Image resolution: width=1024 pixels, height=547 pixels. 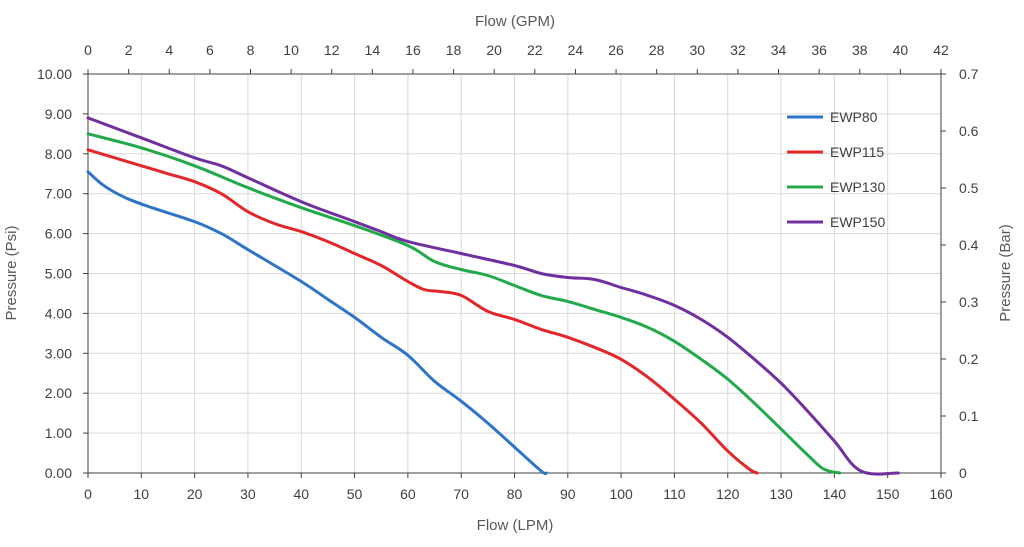 I want to click on x-tick-label: 160, so click(x=941, y=494).